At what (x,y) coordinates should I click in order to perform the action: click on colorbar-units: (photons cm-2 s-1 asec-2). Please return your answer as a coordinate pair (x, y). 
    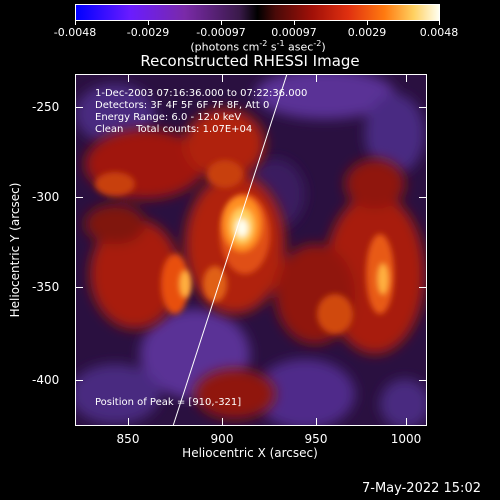
    Looking at the image, I should click on (258, 46).